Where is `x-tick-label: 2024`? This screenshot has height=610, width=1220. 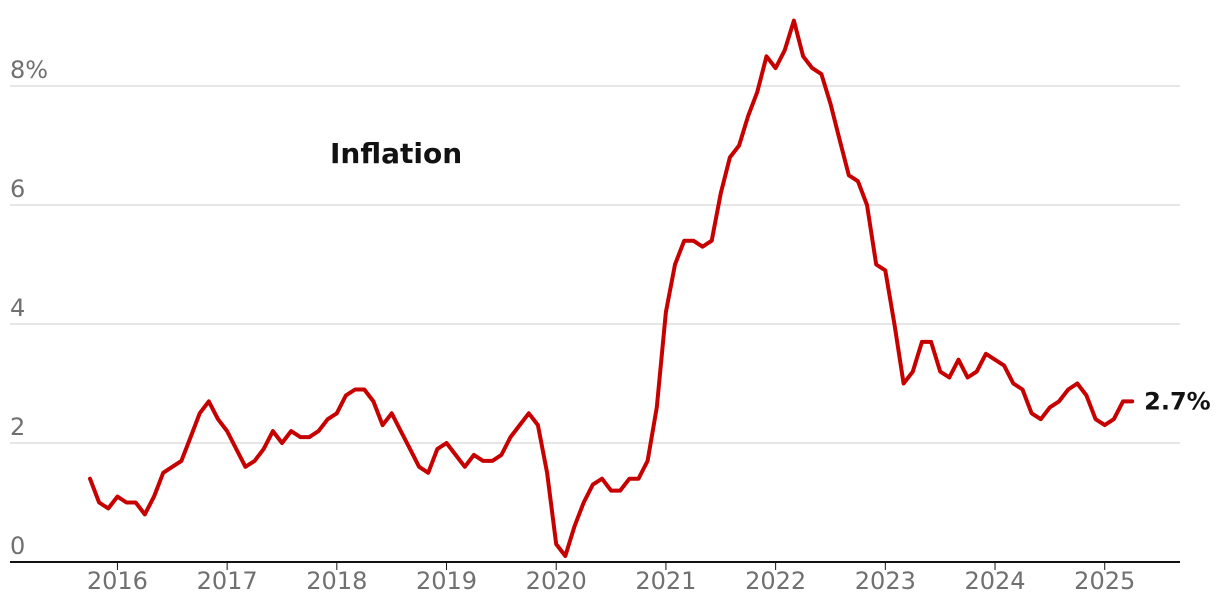 x-tick-label: 2024 is located at coordinates (994, 581).